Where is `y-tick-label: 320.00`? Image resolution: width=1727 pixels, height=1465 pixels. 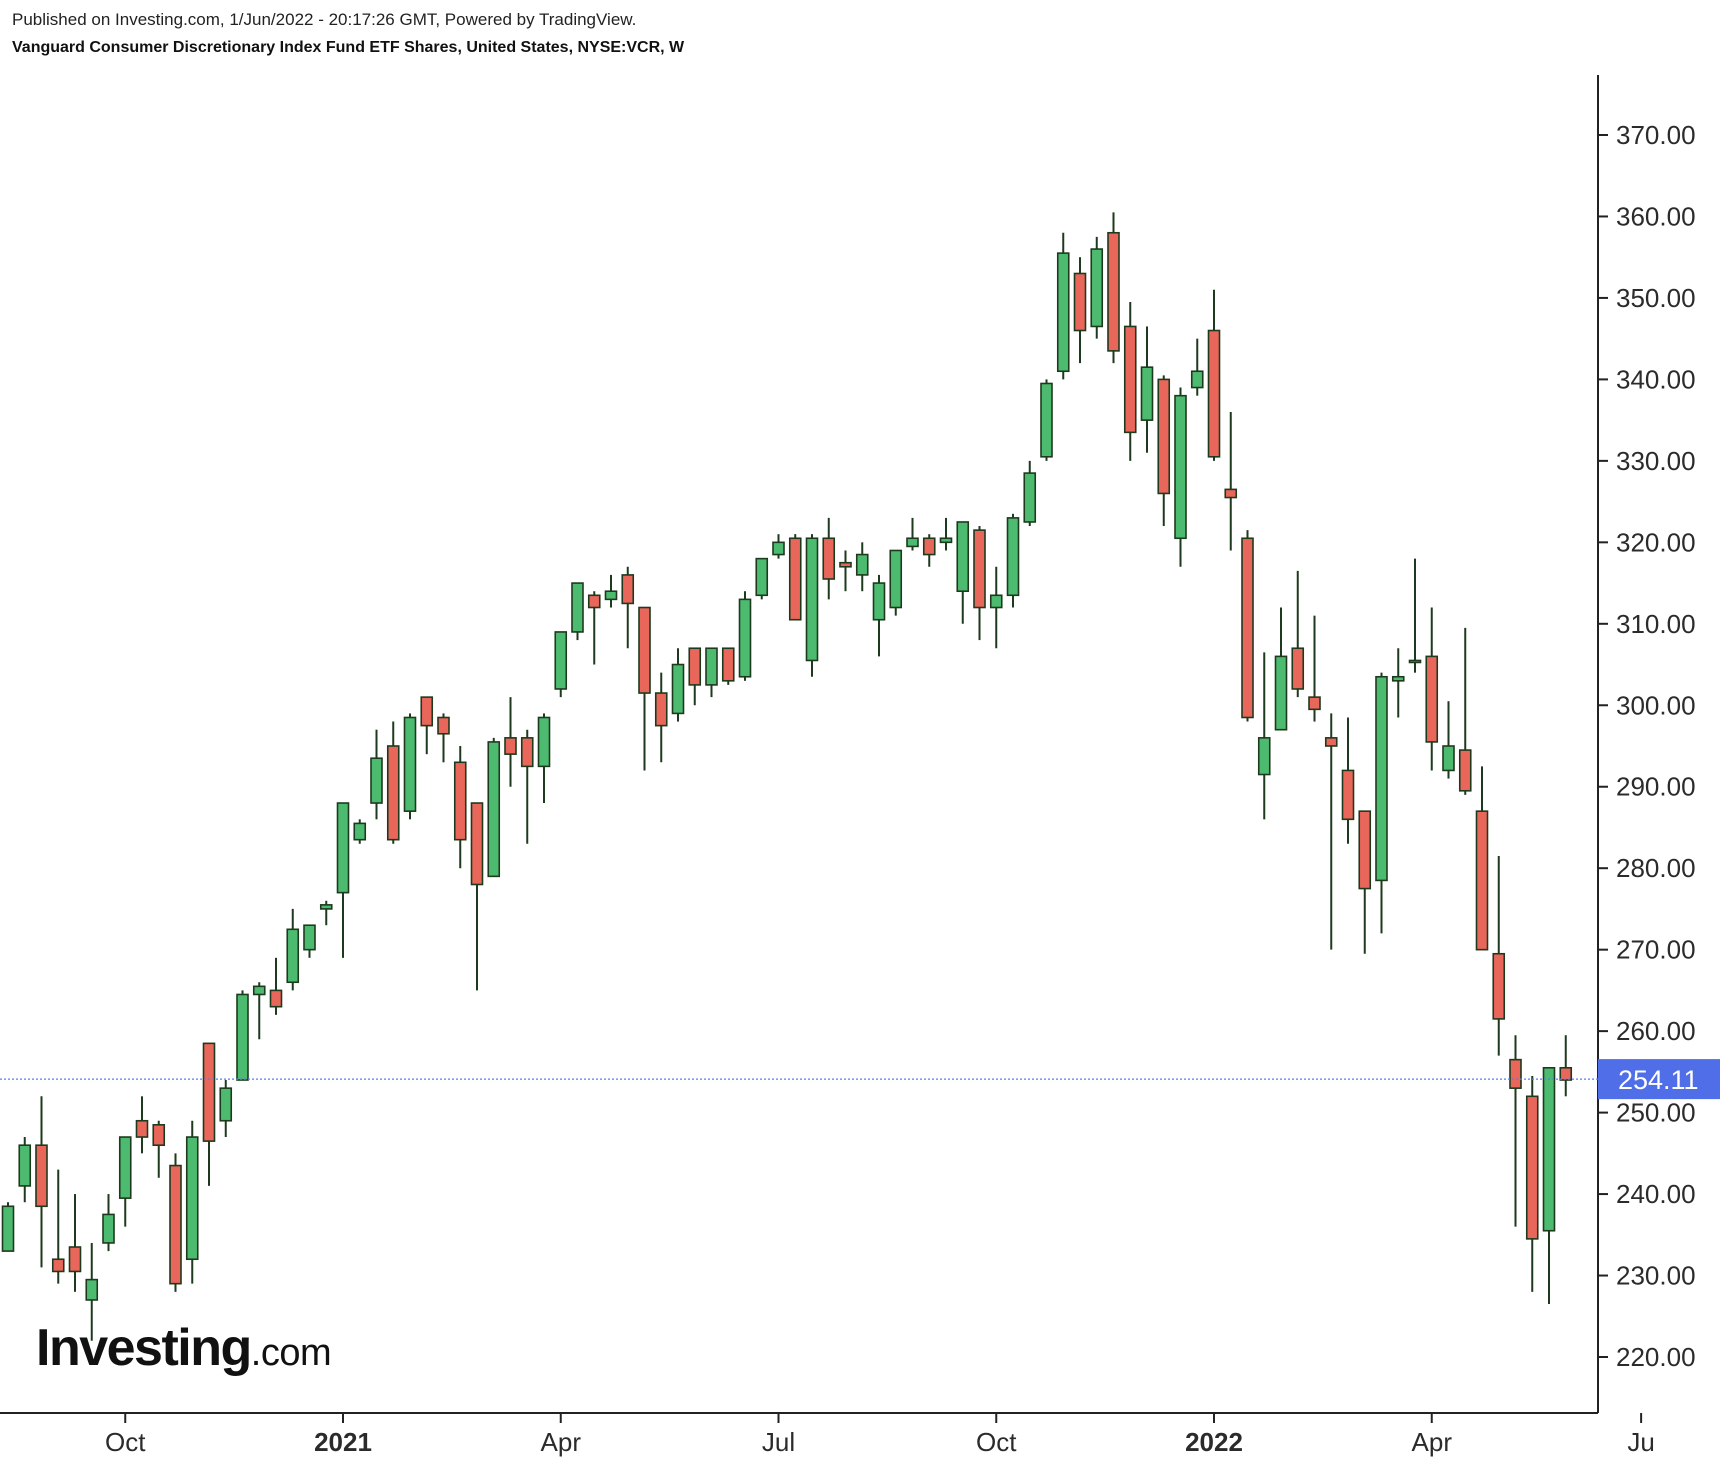 y-tick-label: 320.00 is located at coordinates (1656, 542).